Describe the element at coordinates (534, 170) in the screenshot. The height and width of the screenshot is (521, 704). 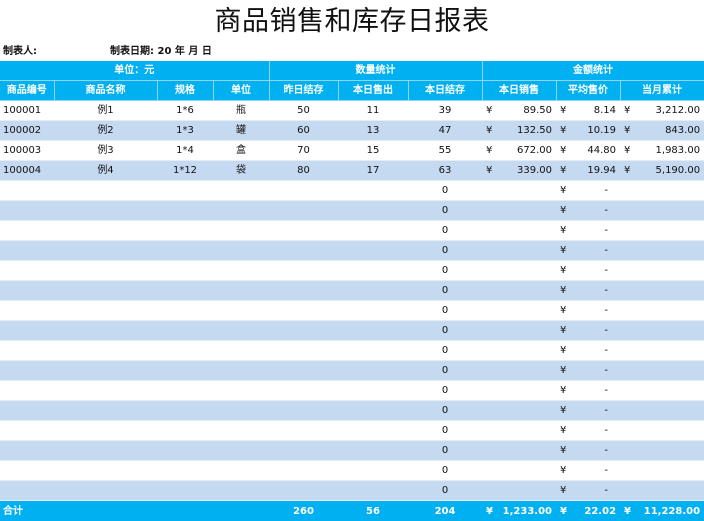
I see `cell-sales-value: 339.00` at that location.